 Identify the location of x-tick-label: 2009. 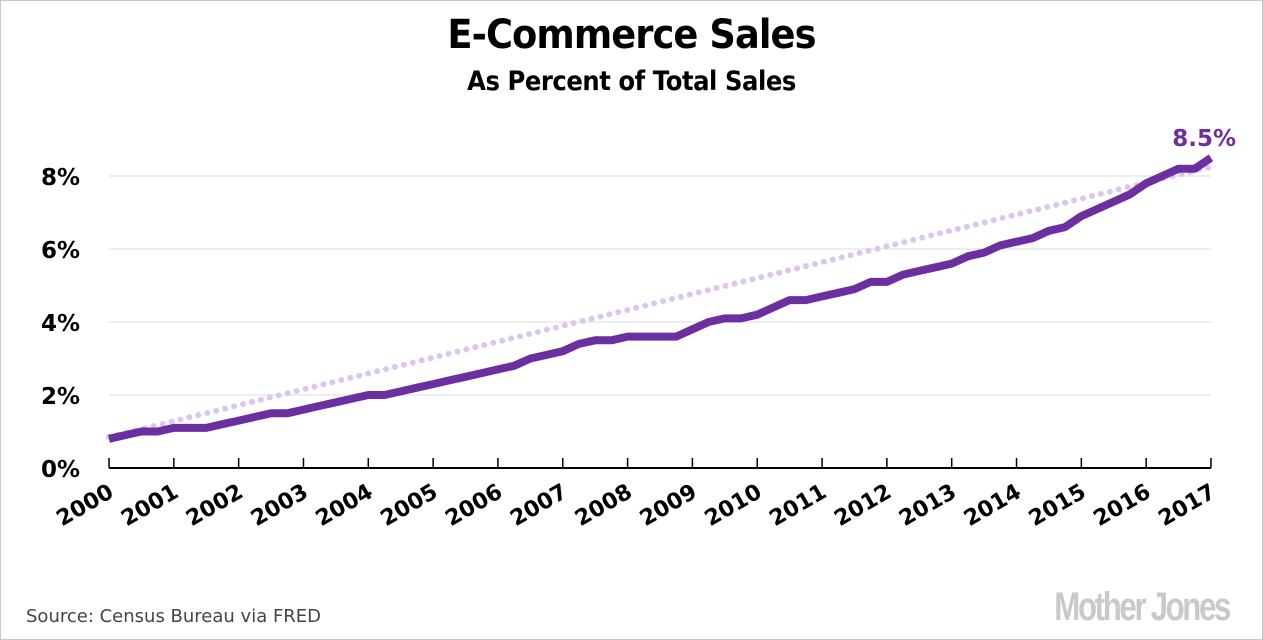
(669, 506).